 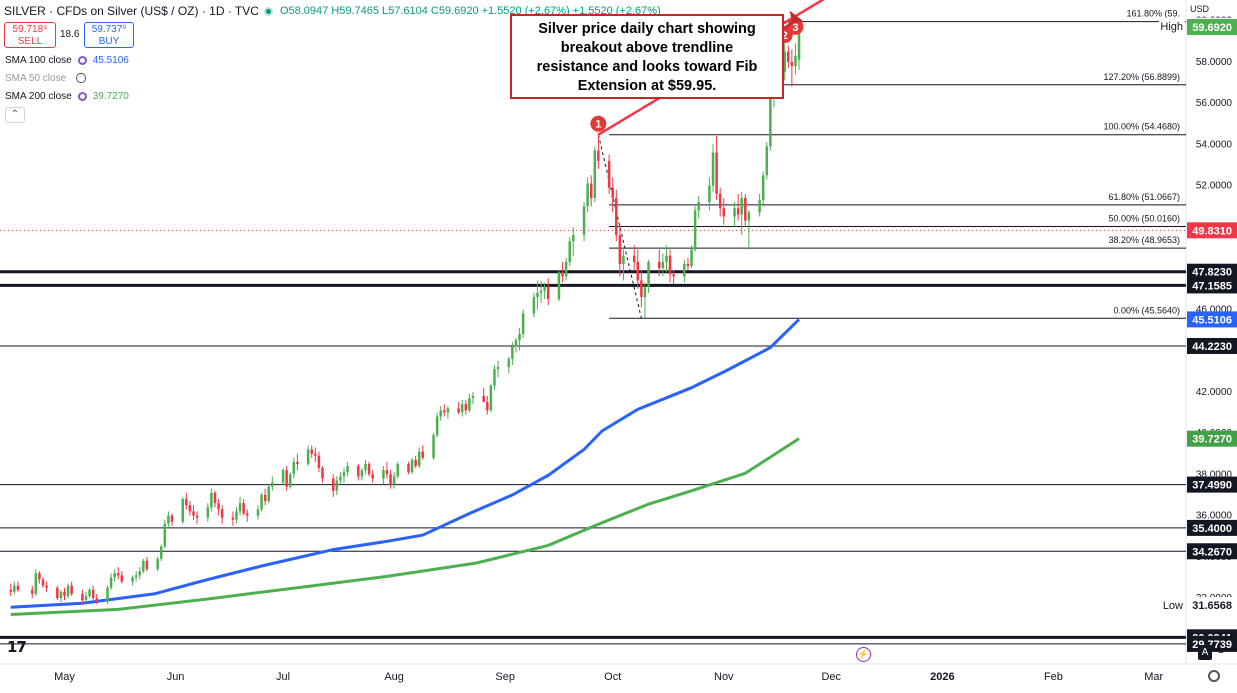 I want to click on indicator-sma200: SMA 200 close 39.7270, so click(x=67, y=96).